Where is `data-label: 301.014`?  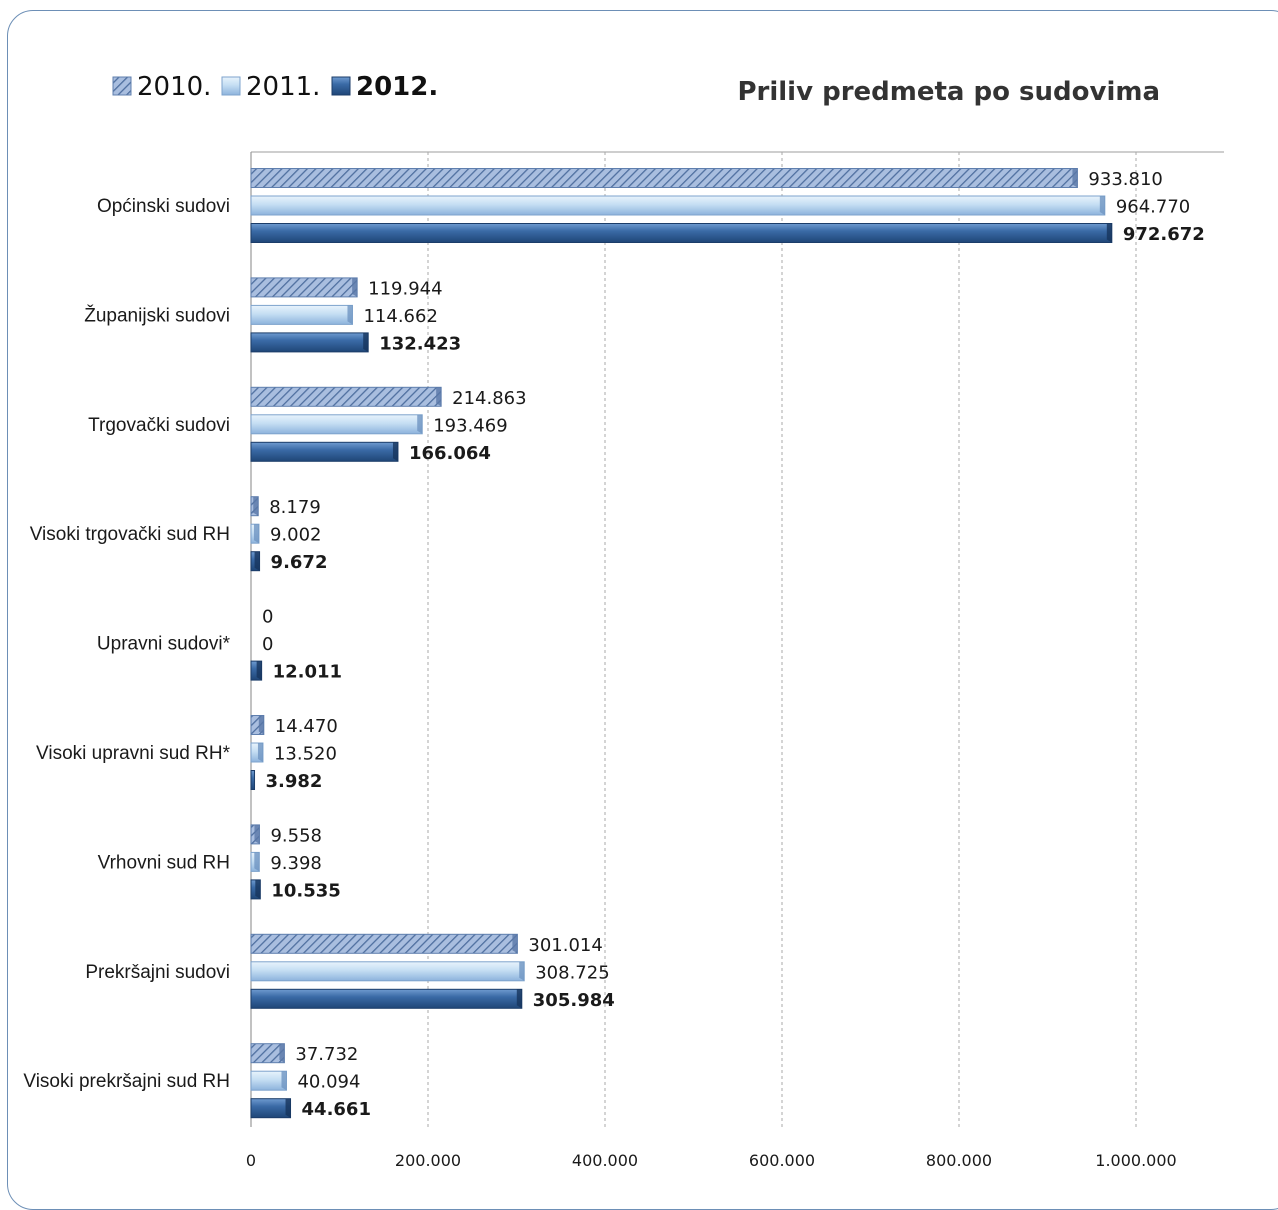
data-label: 301.014 is located at coordinates (565, 945).